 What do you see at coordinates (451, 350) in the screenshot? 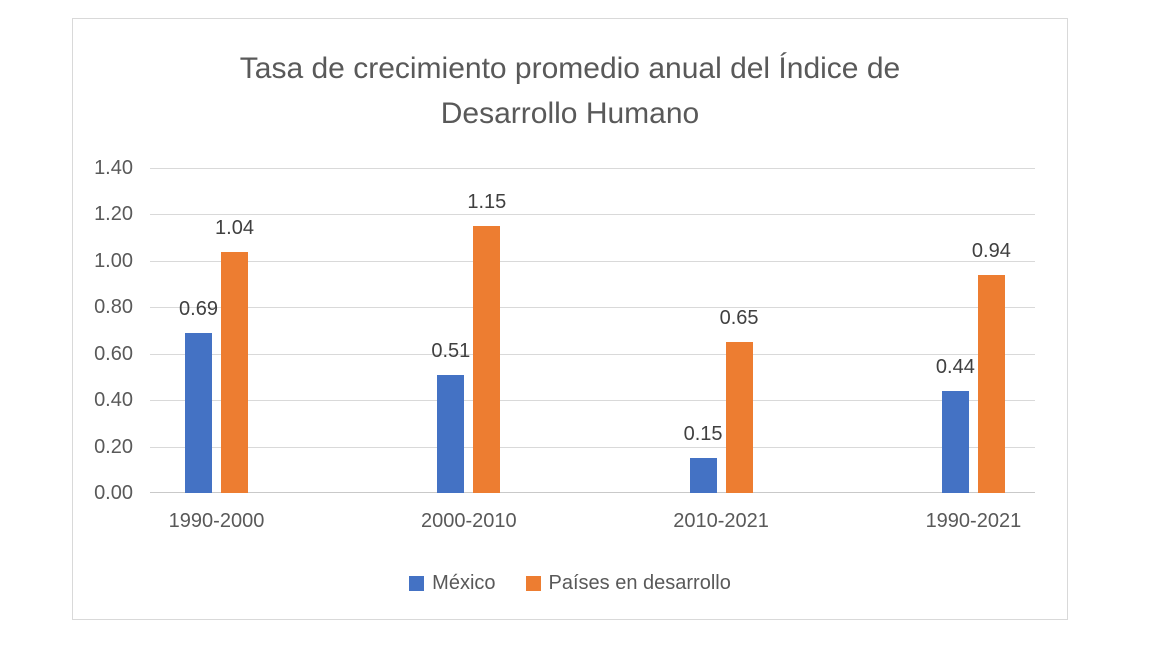
I see `bar-value-label: 0.51` at bounding box center [451, 350].